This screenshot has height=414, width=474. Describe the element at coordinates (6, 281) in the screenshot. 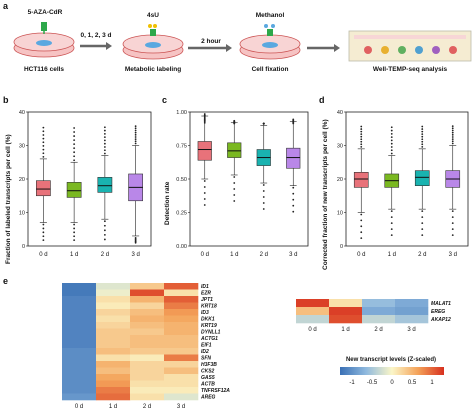

I see `panel-label-e: e` at that location.